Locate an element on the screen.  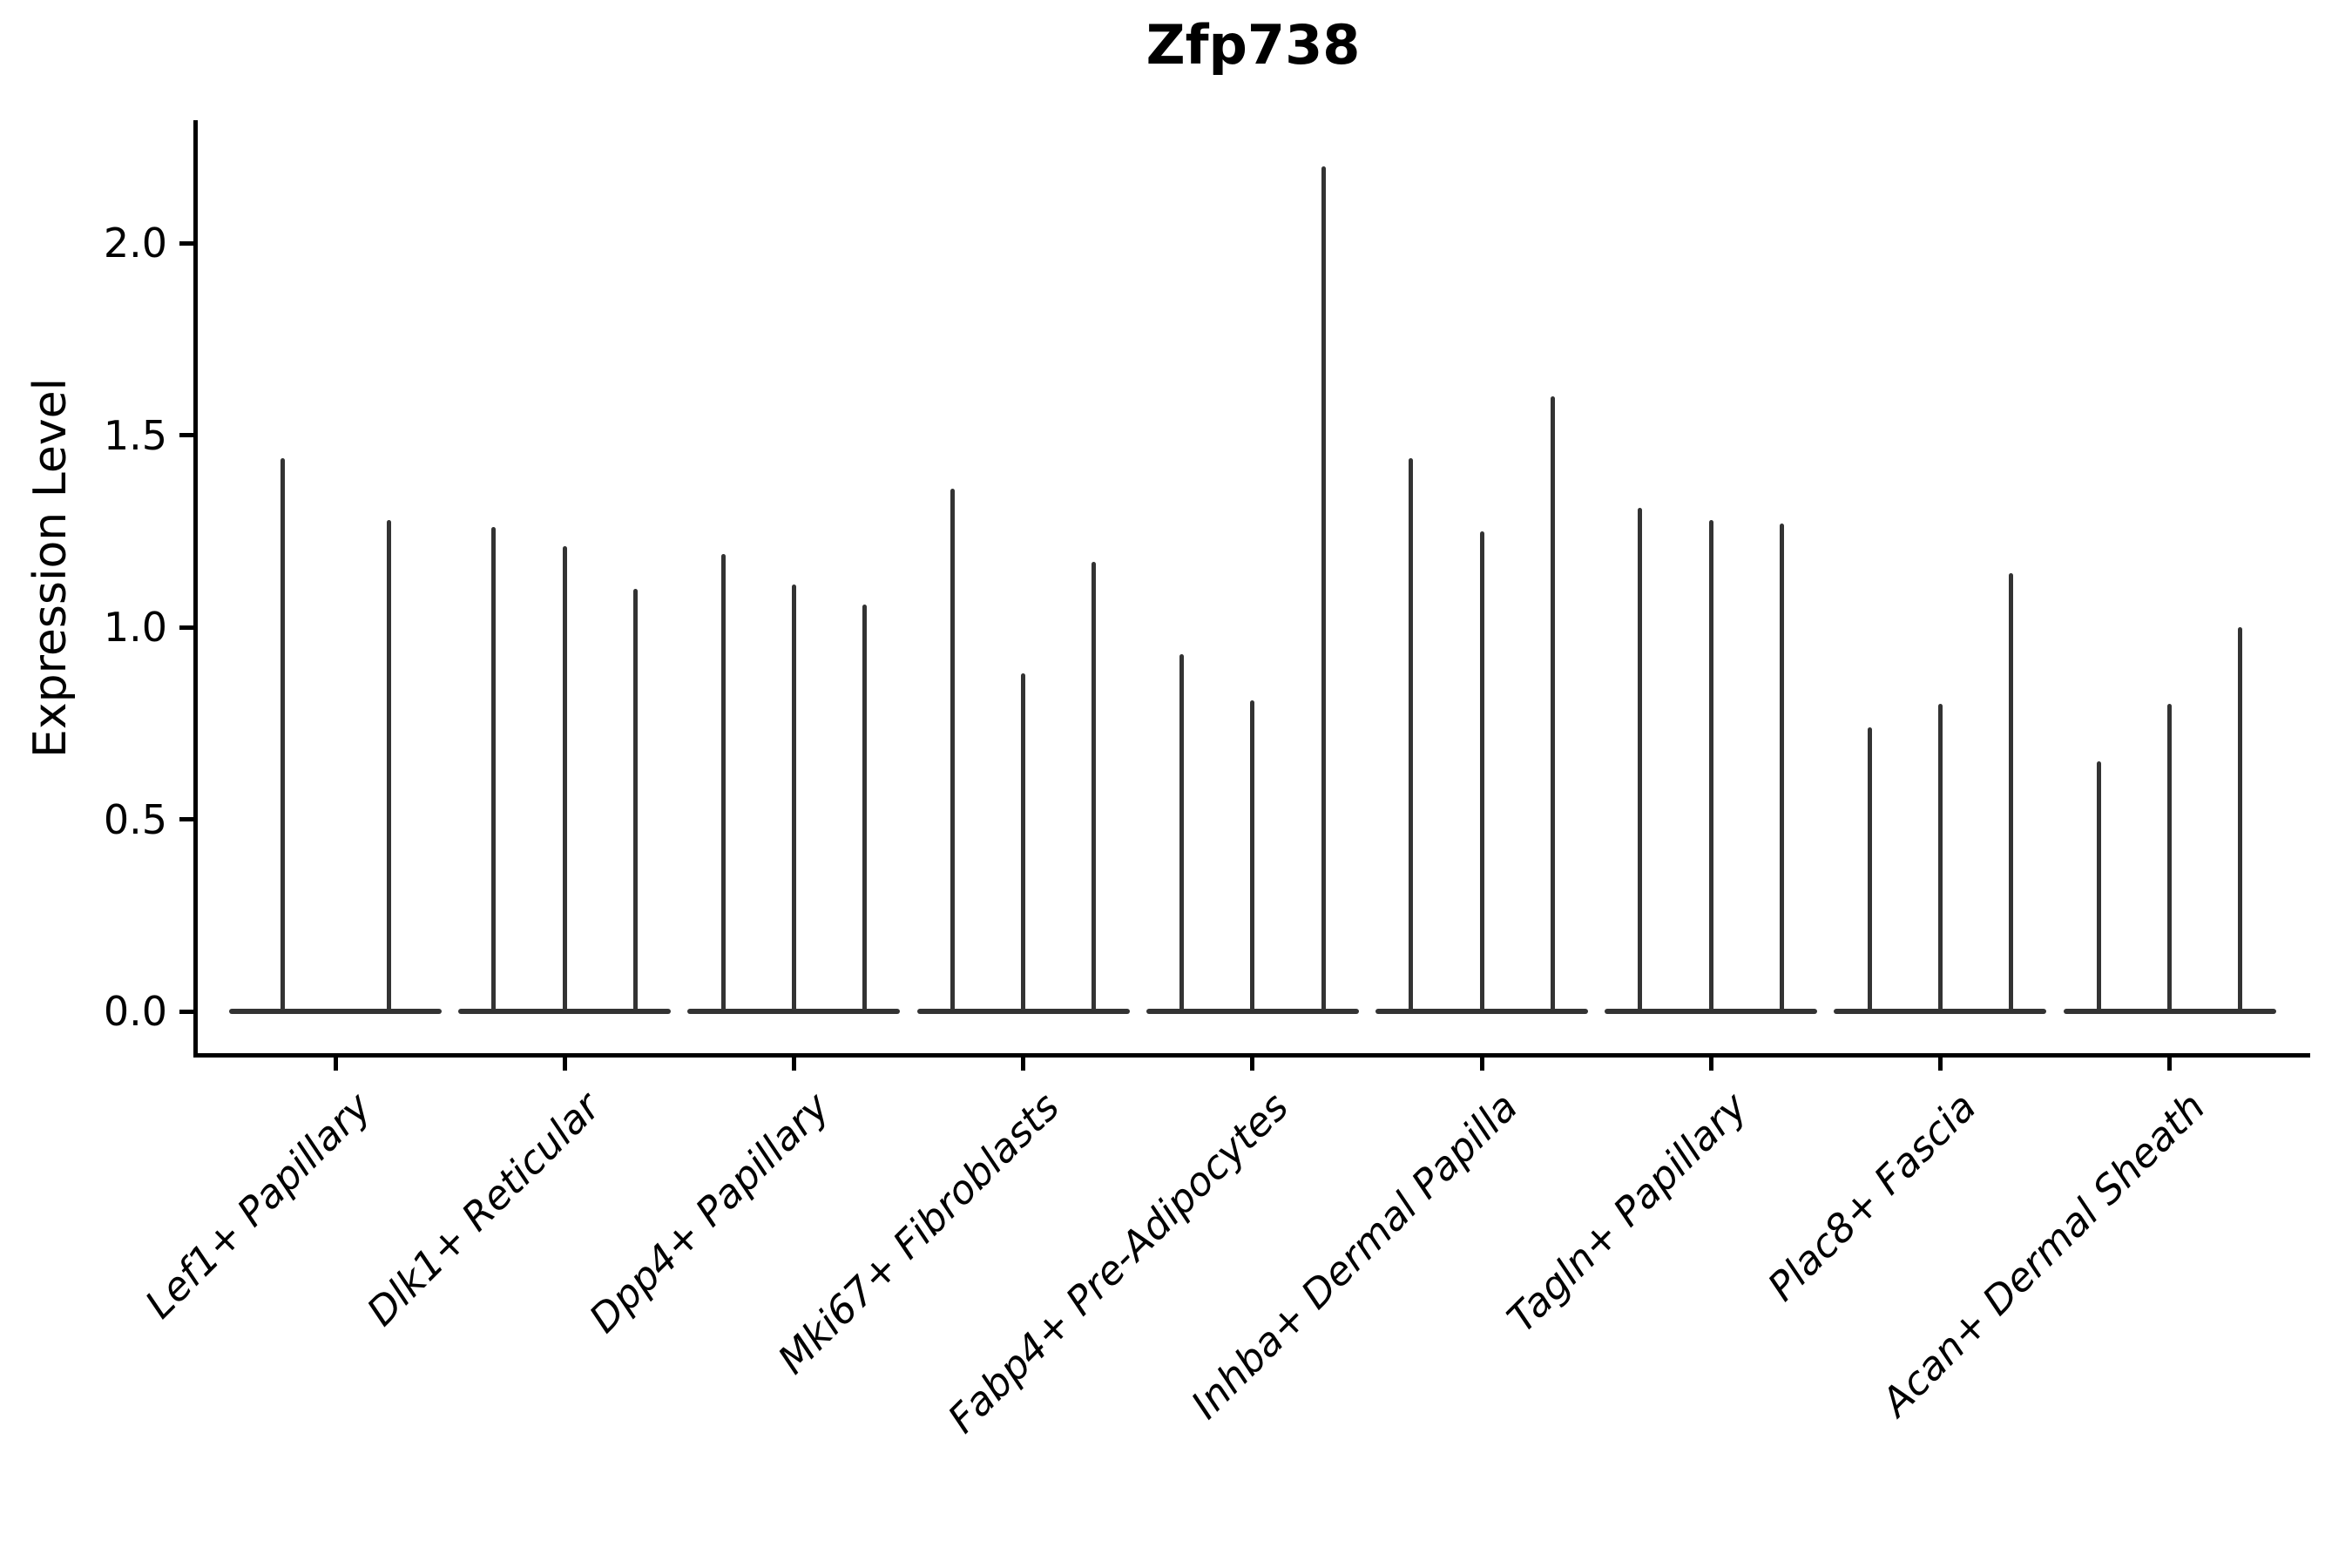
y-tick-label: 0.5 is located at coordinates (135, 819).